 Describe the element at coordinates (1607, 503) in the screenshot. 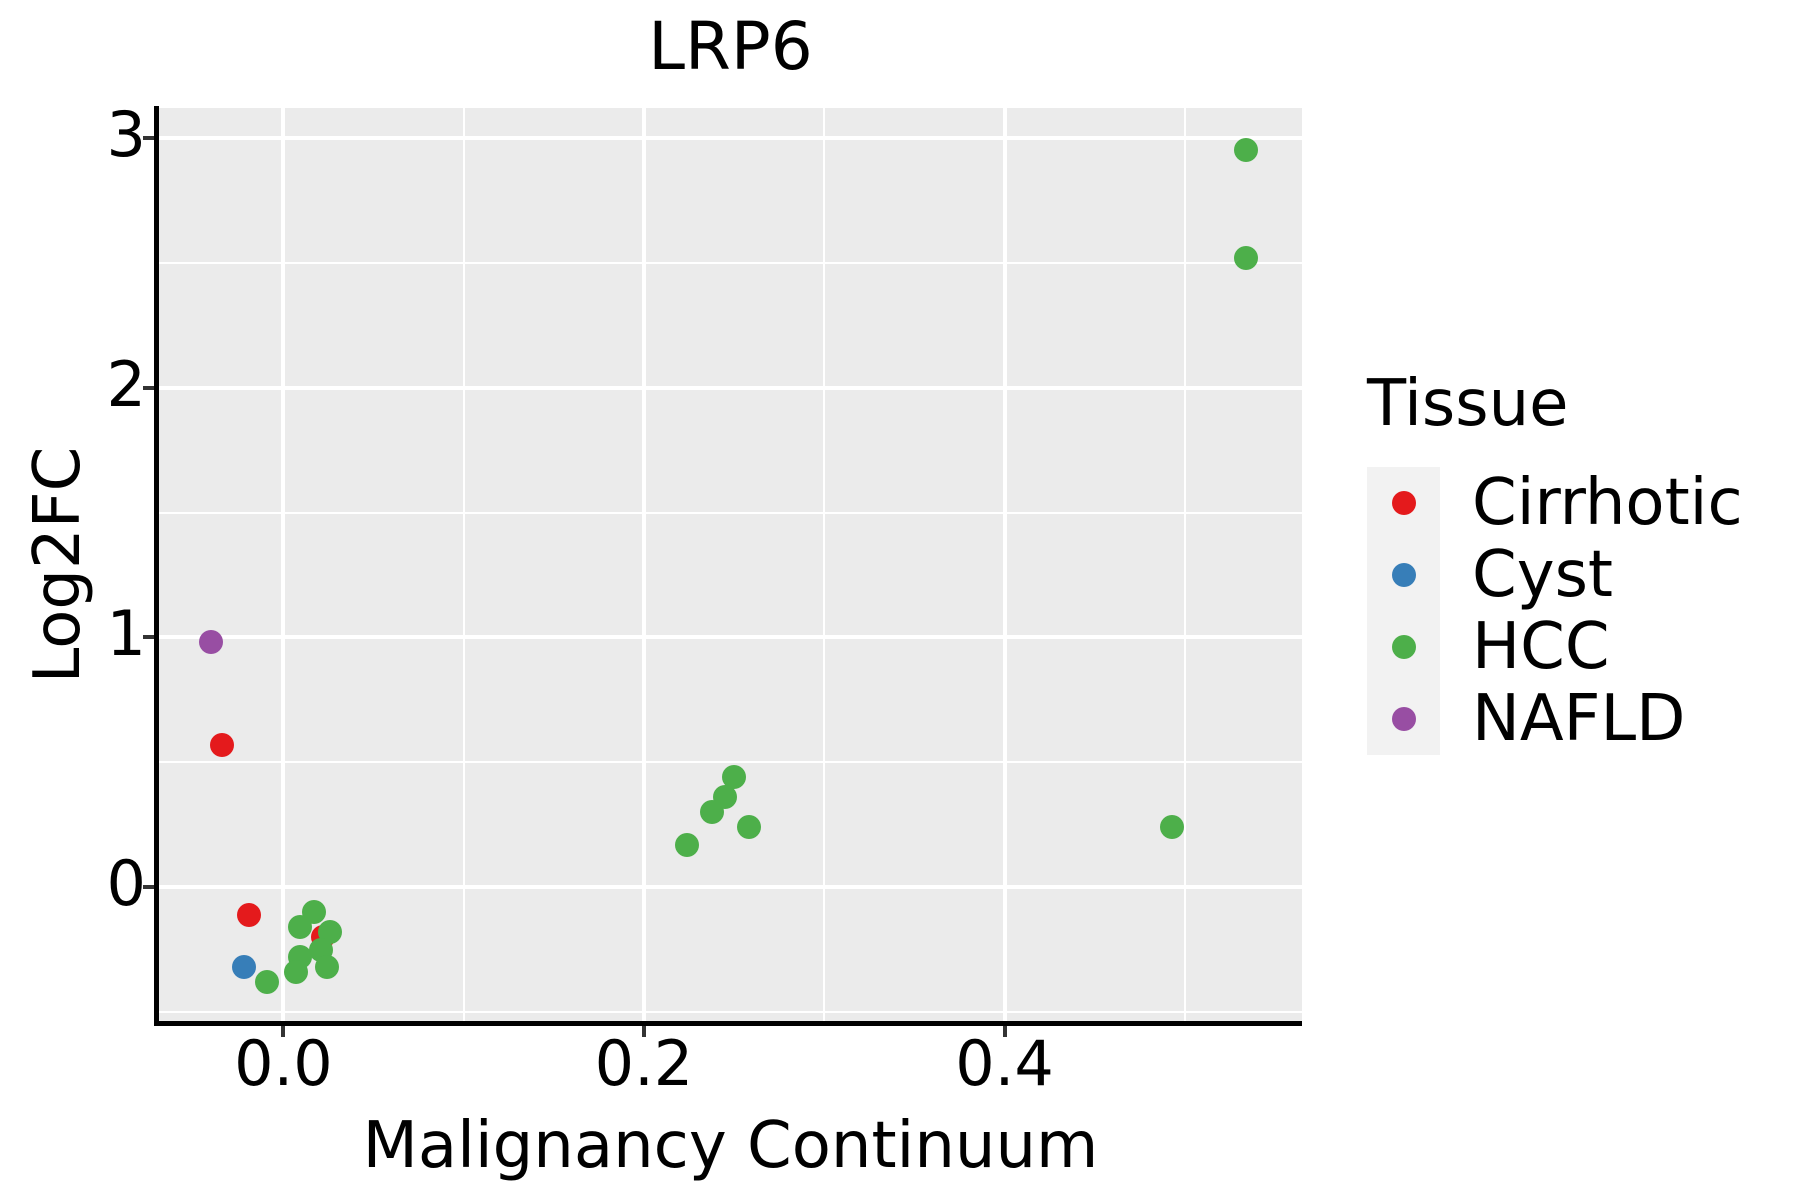

I see `legend-label: Cirrhotic` at that location.